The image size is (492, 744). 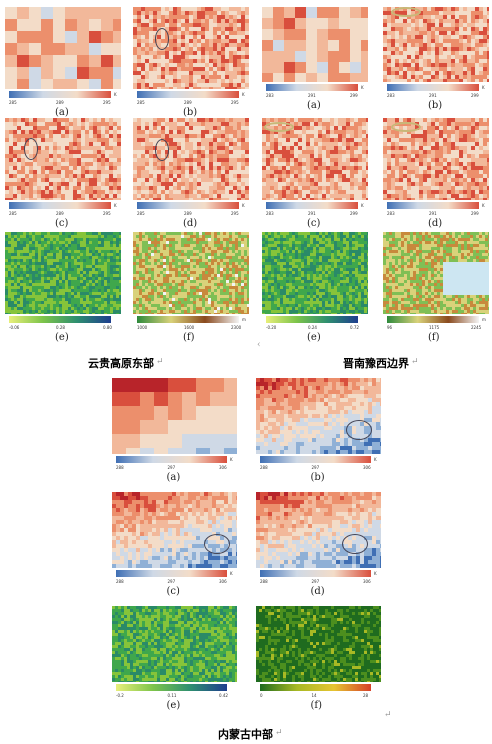 What do you see at coordinates (376, 363) in the screenshot?
I see `group-caption: 晋南豫西边界` at bounding box center [376, 363].